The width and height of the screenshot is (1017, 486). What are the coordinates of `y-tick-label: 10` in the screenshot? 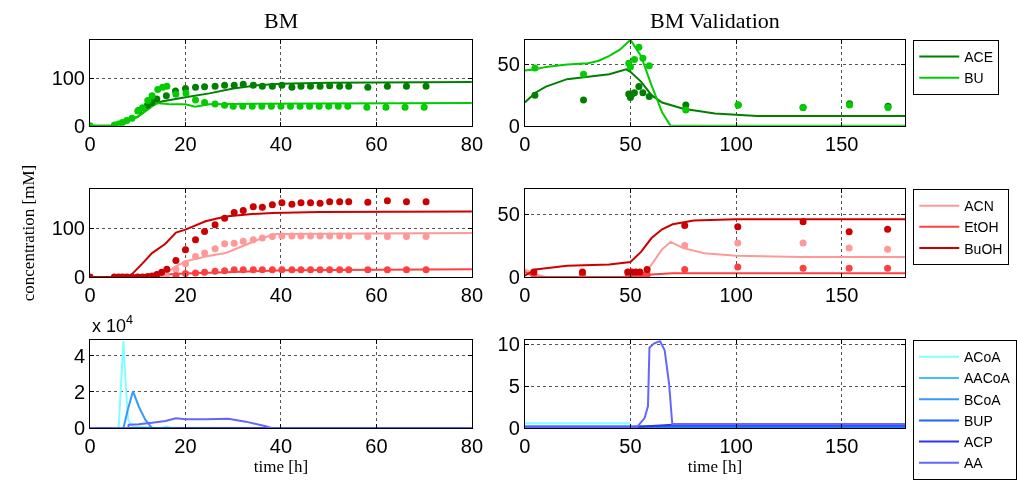 It's located at (508, 344).